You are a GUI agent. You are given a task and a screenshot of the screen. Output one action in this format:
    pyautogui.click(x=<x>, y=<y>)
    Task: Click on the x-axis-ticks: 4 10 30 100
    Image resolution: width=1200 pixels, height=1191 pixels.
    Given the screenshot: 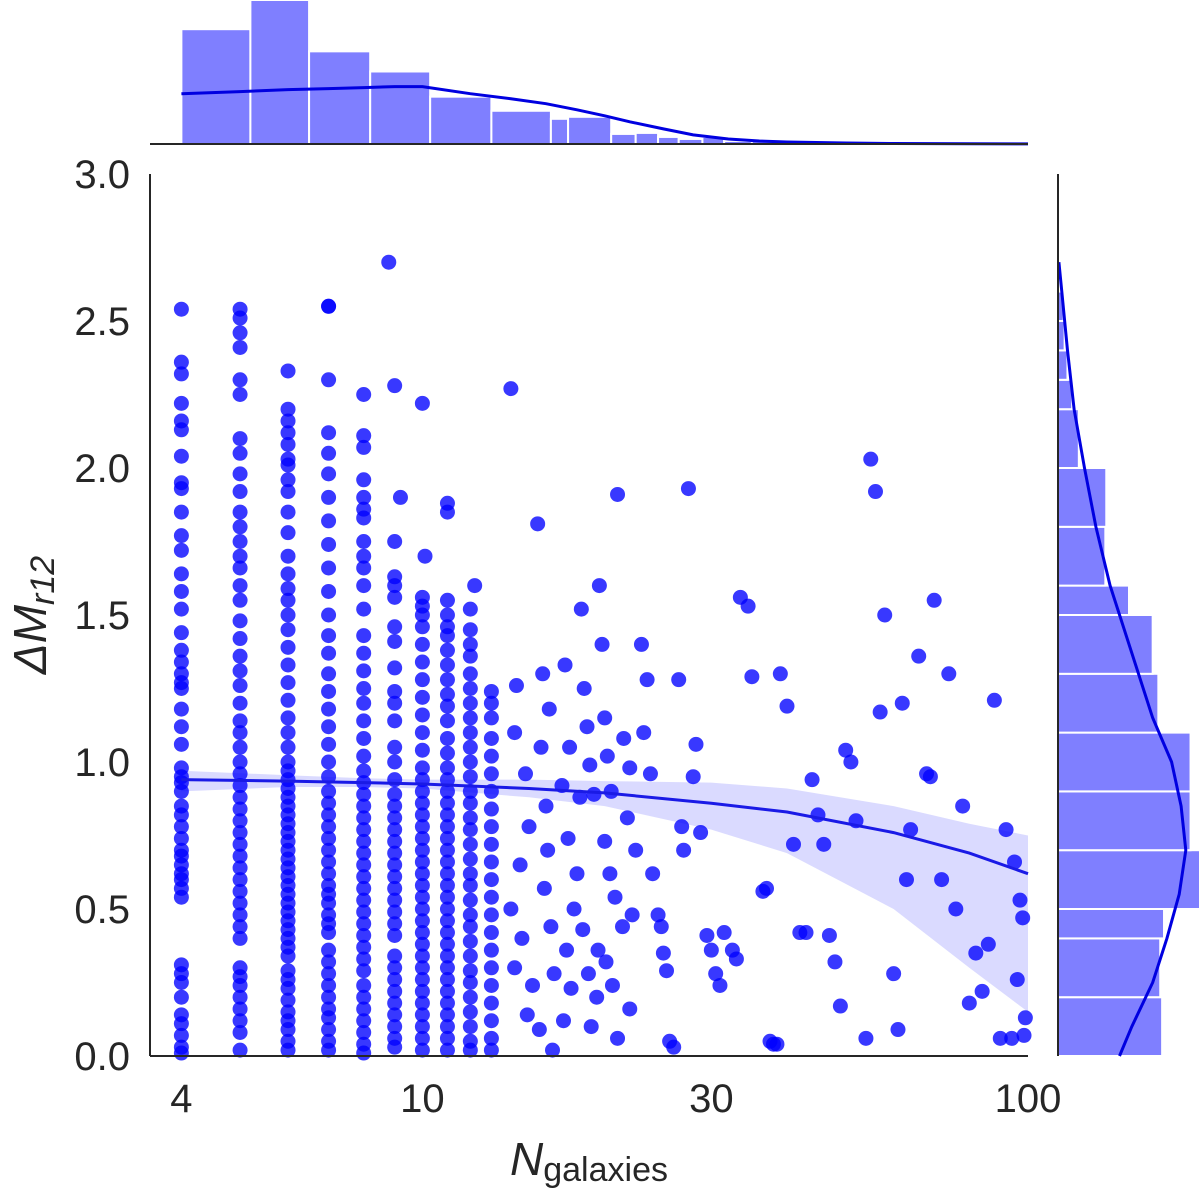 What is the action you would take?
    pyautogui.click(x=615, y=1099)
    